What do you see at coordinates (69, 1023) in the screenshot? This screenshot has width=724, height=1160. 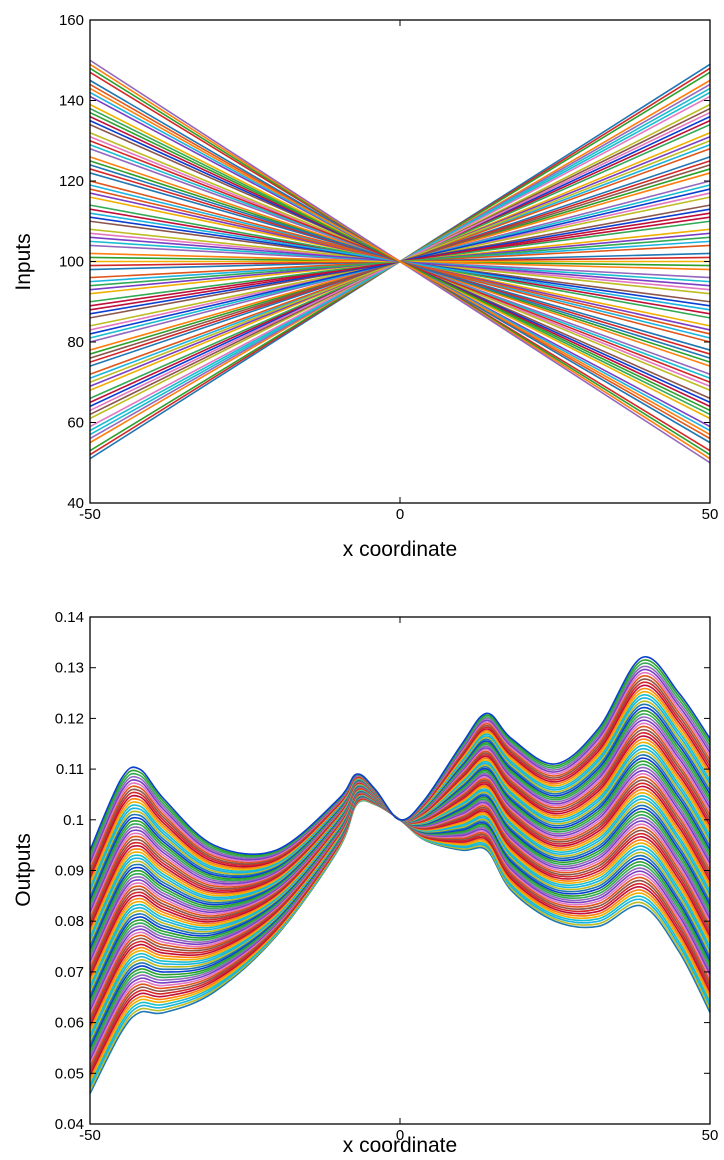 I see `outputs-ytick-label: 0.06` at bounding box center [69, 1023].